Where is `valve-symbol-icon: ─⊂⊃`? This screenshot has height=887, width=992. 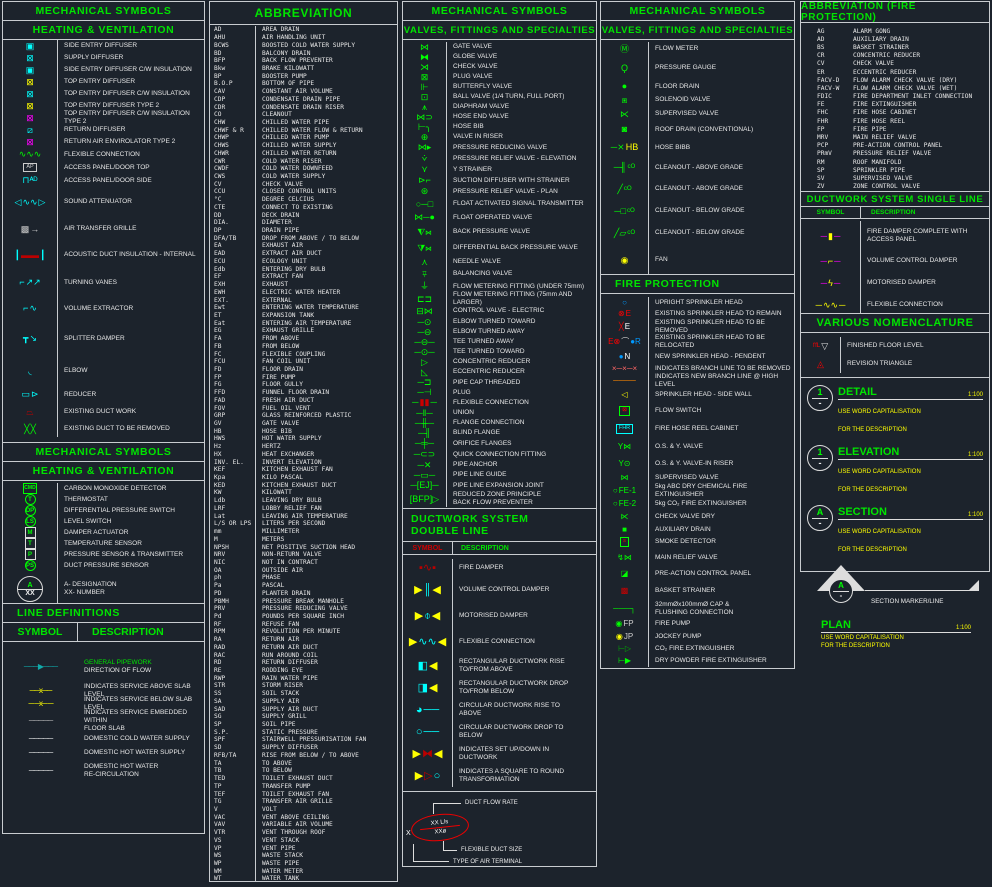 valve-symbol-icon: ─⊂⊃ is located at coordinates (425, 454).